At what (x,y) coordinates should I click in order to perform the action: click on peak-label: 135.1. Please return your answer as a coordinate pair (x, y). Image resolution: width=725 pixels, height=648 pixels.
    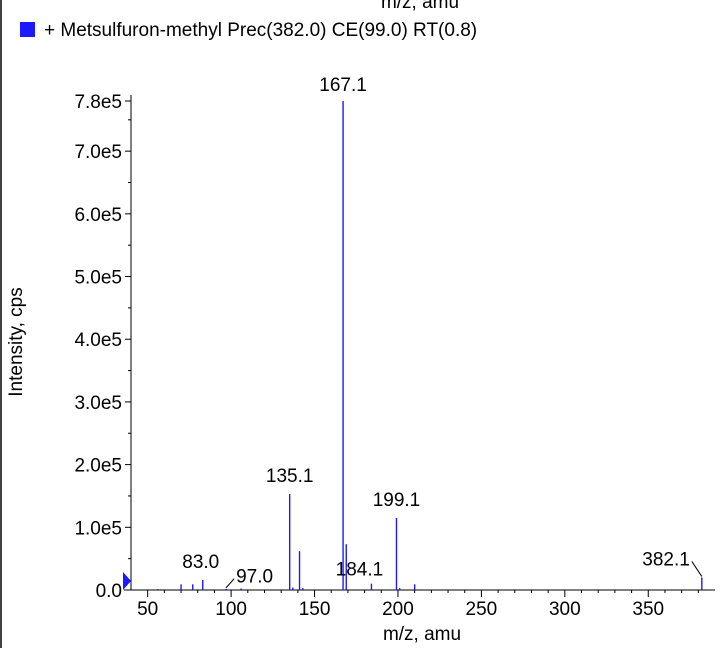
    Looking at the image, I should click on (290, 476).